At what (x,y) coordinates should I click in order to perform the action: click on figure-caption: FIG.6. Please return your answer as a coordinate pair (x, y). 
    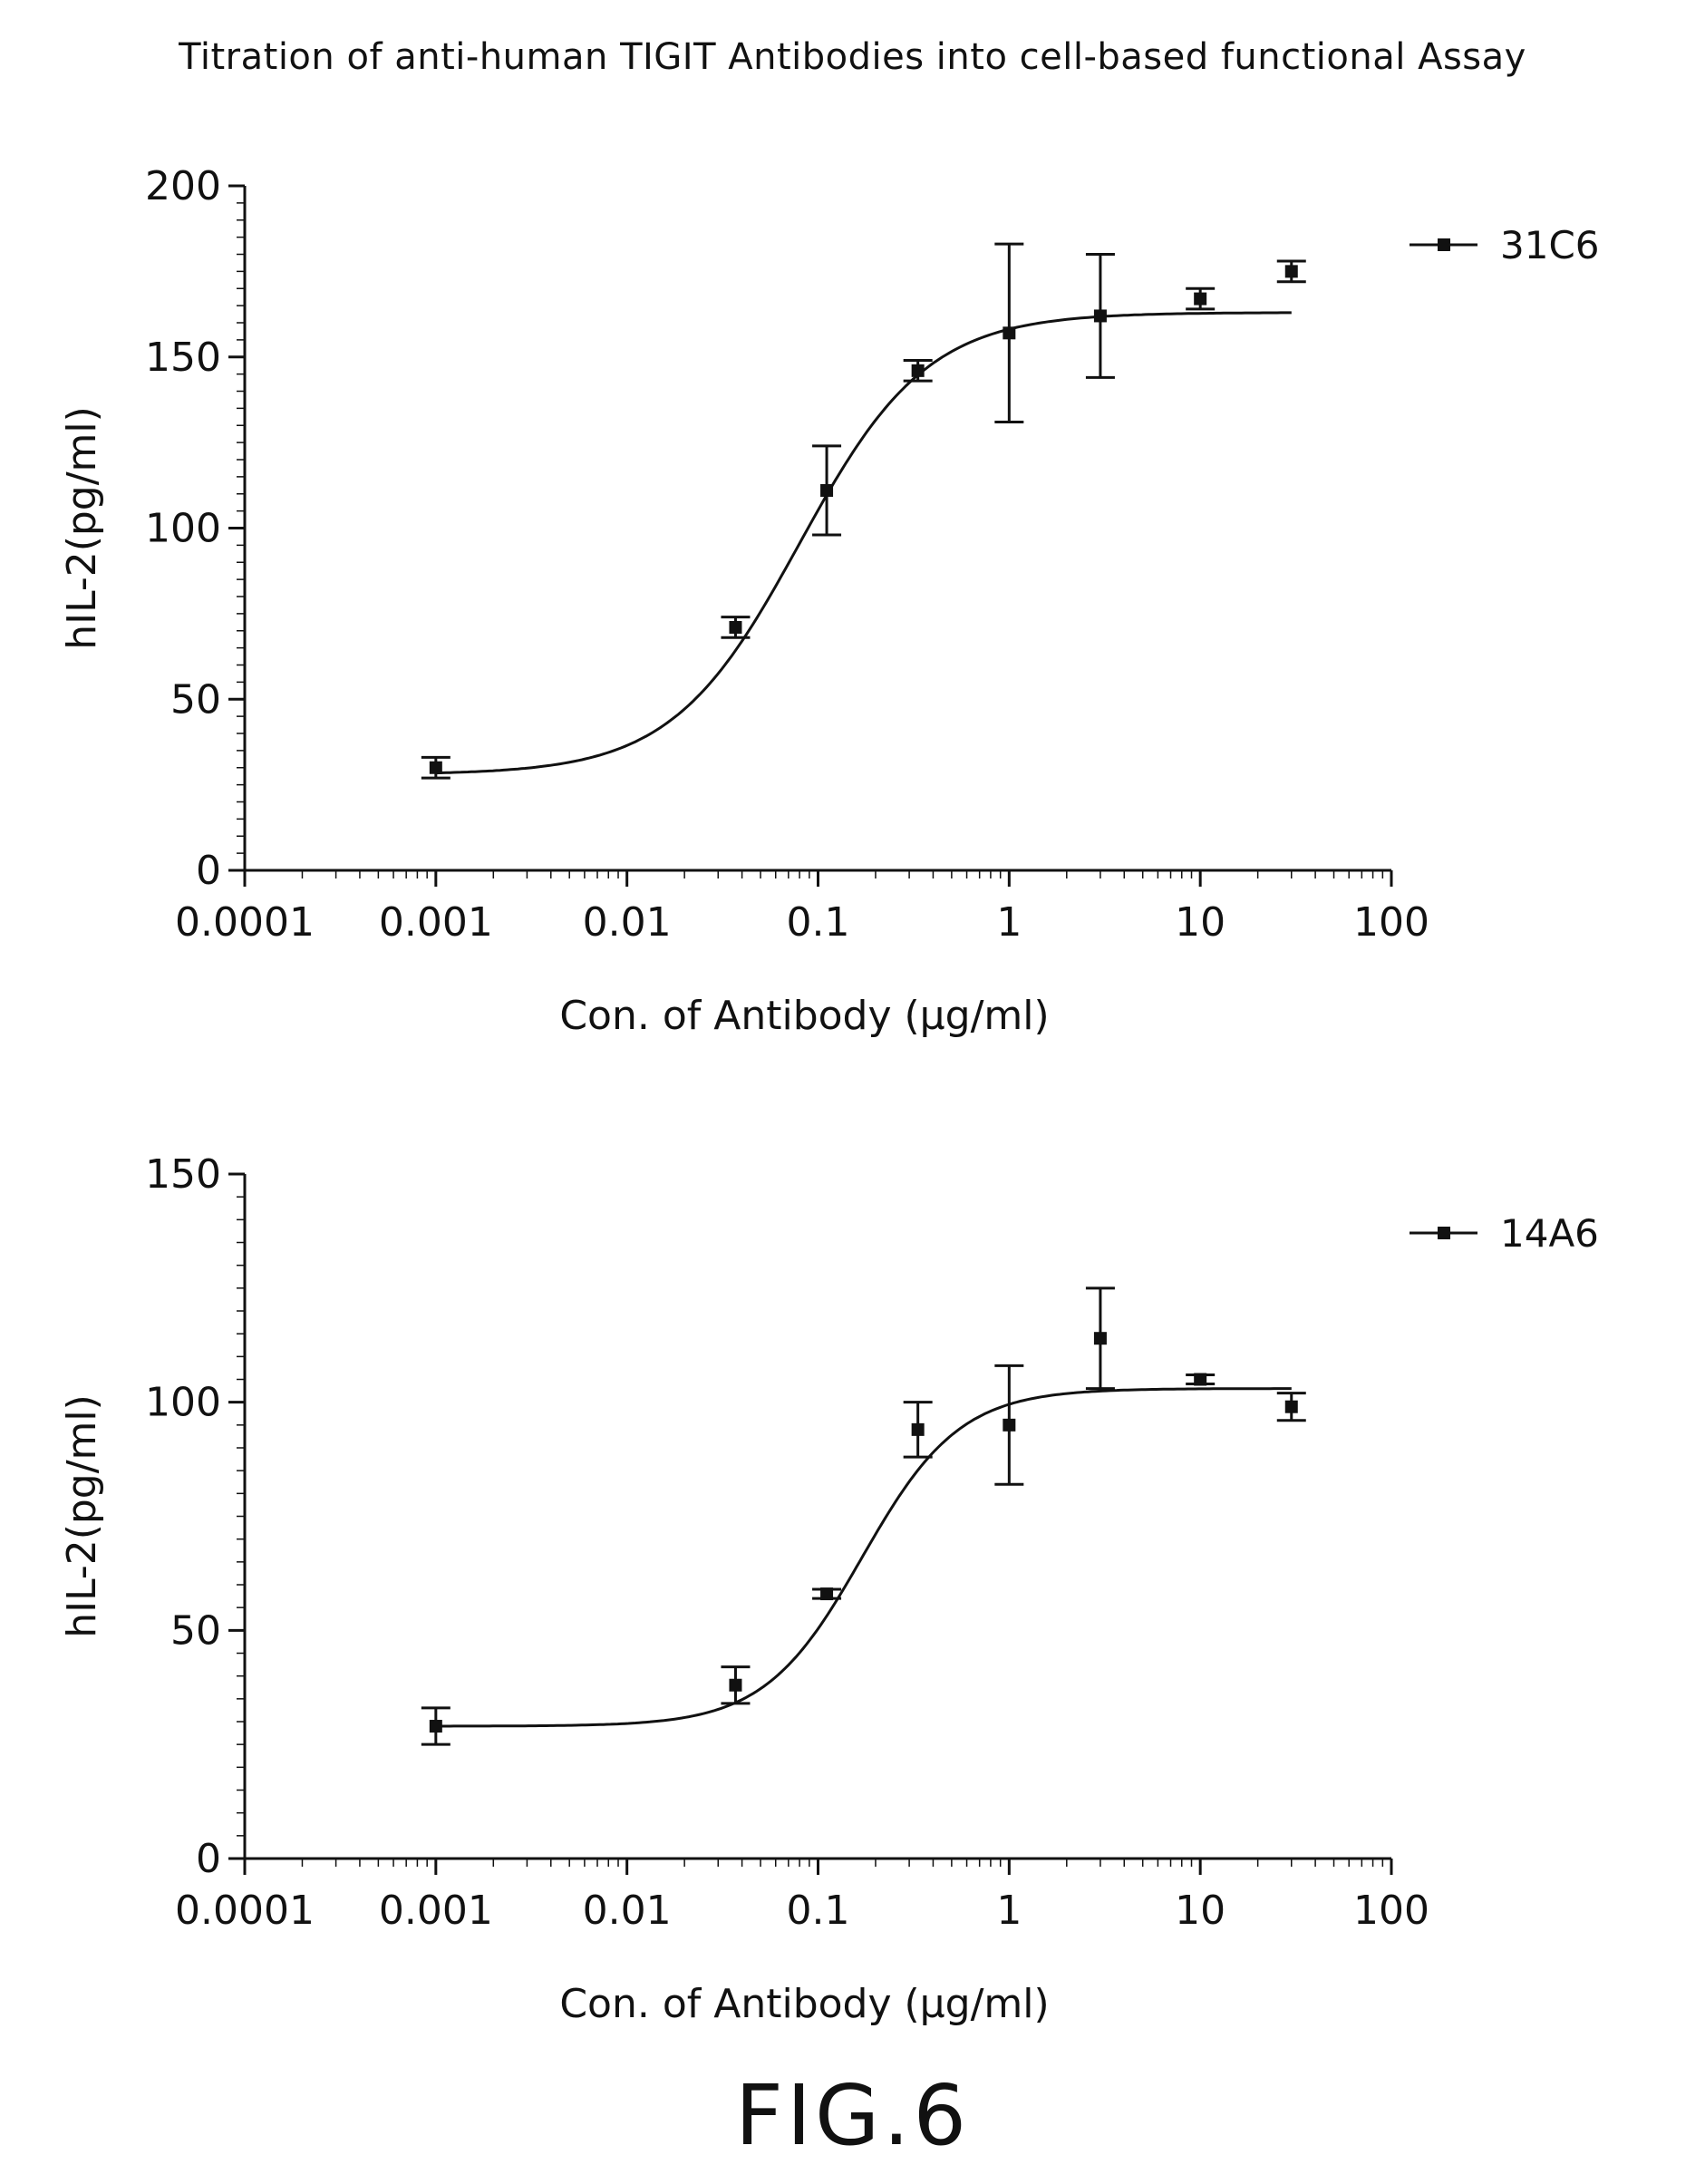
    Looking at the image, I should click on (852, 2116).